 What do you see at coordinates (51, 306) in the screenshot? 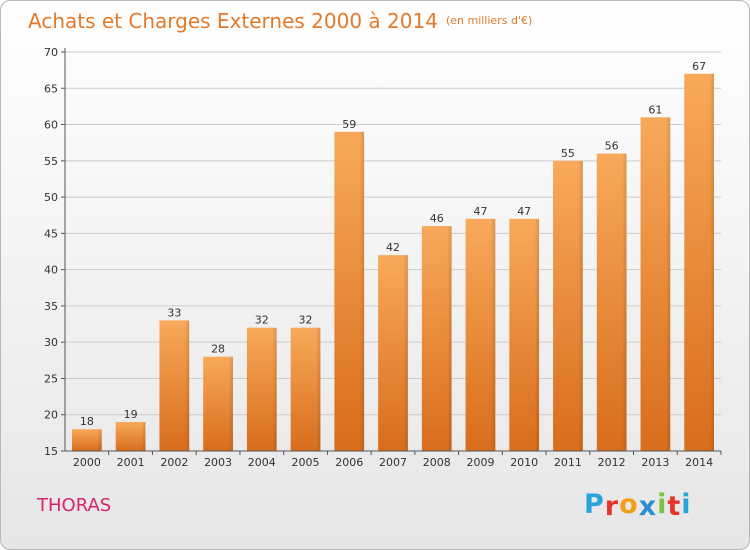
I see `y-tick-label: 35` at bounding box center [51, 306].